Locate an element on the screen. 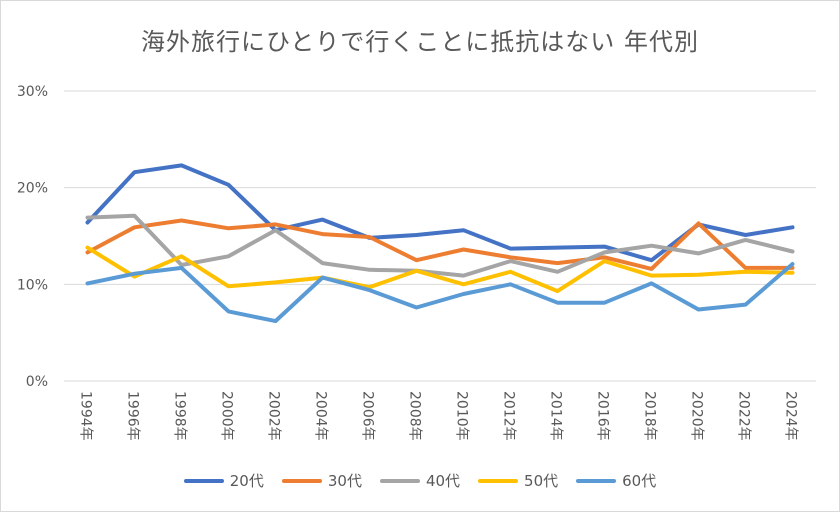 This screenshot has width=840, height=512. y-axis-ticks: 0% 10% 20% 30% is located at coordinates (32, 237).